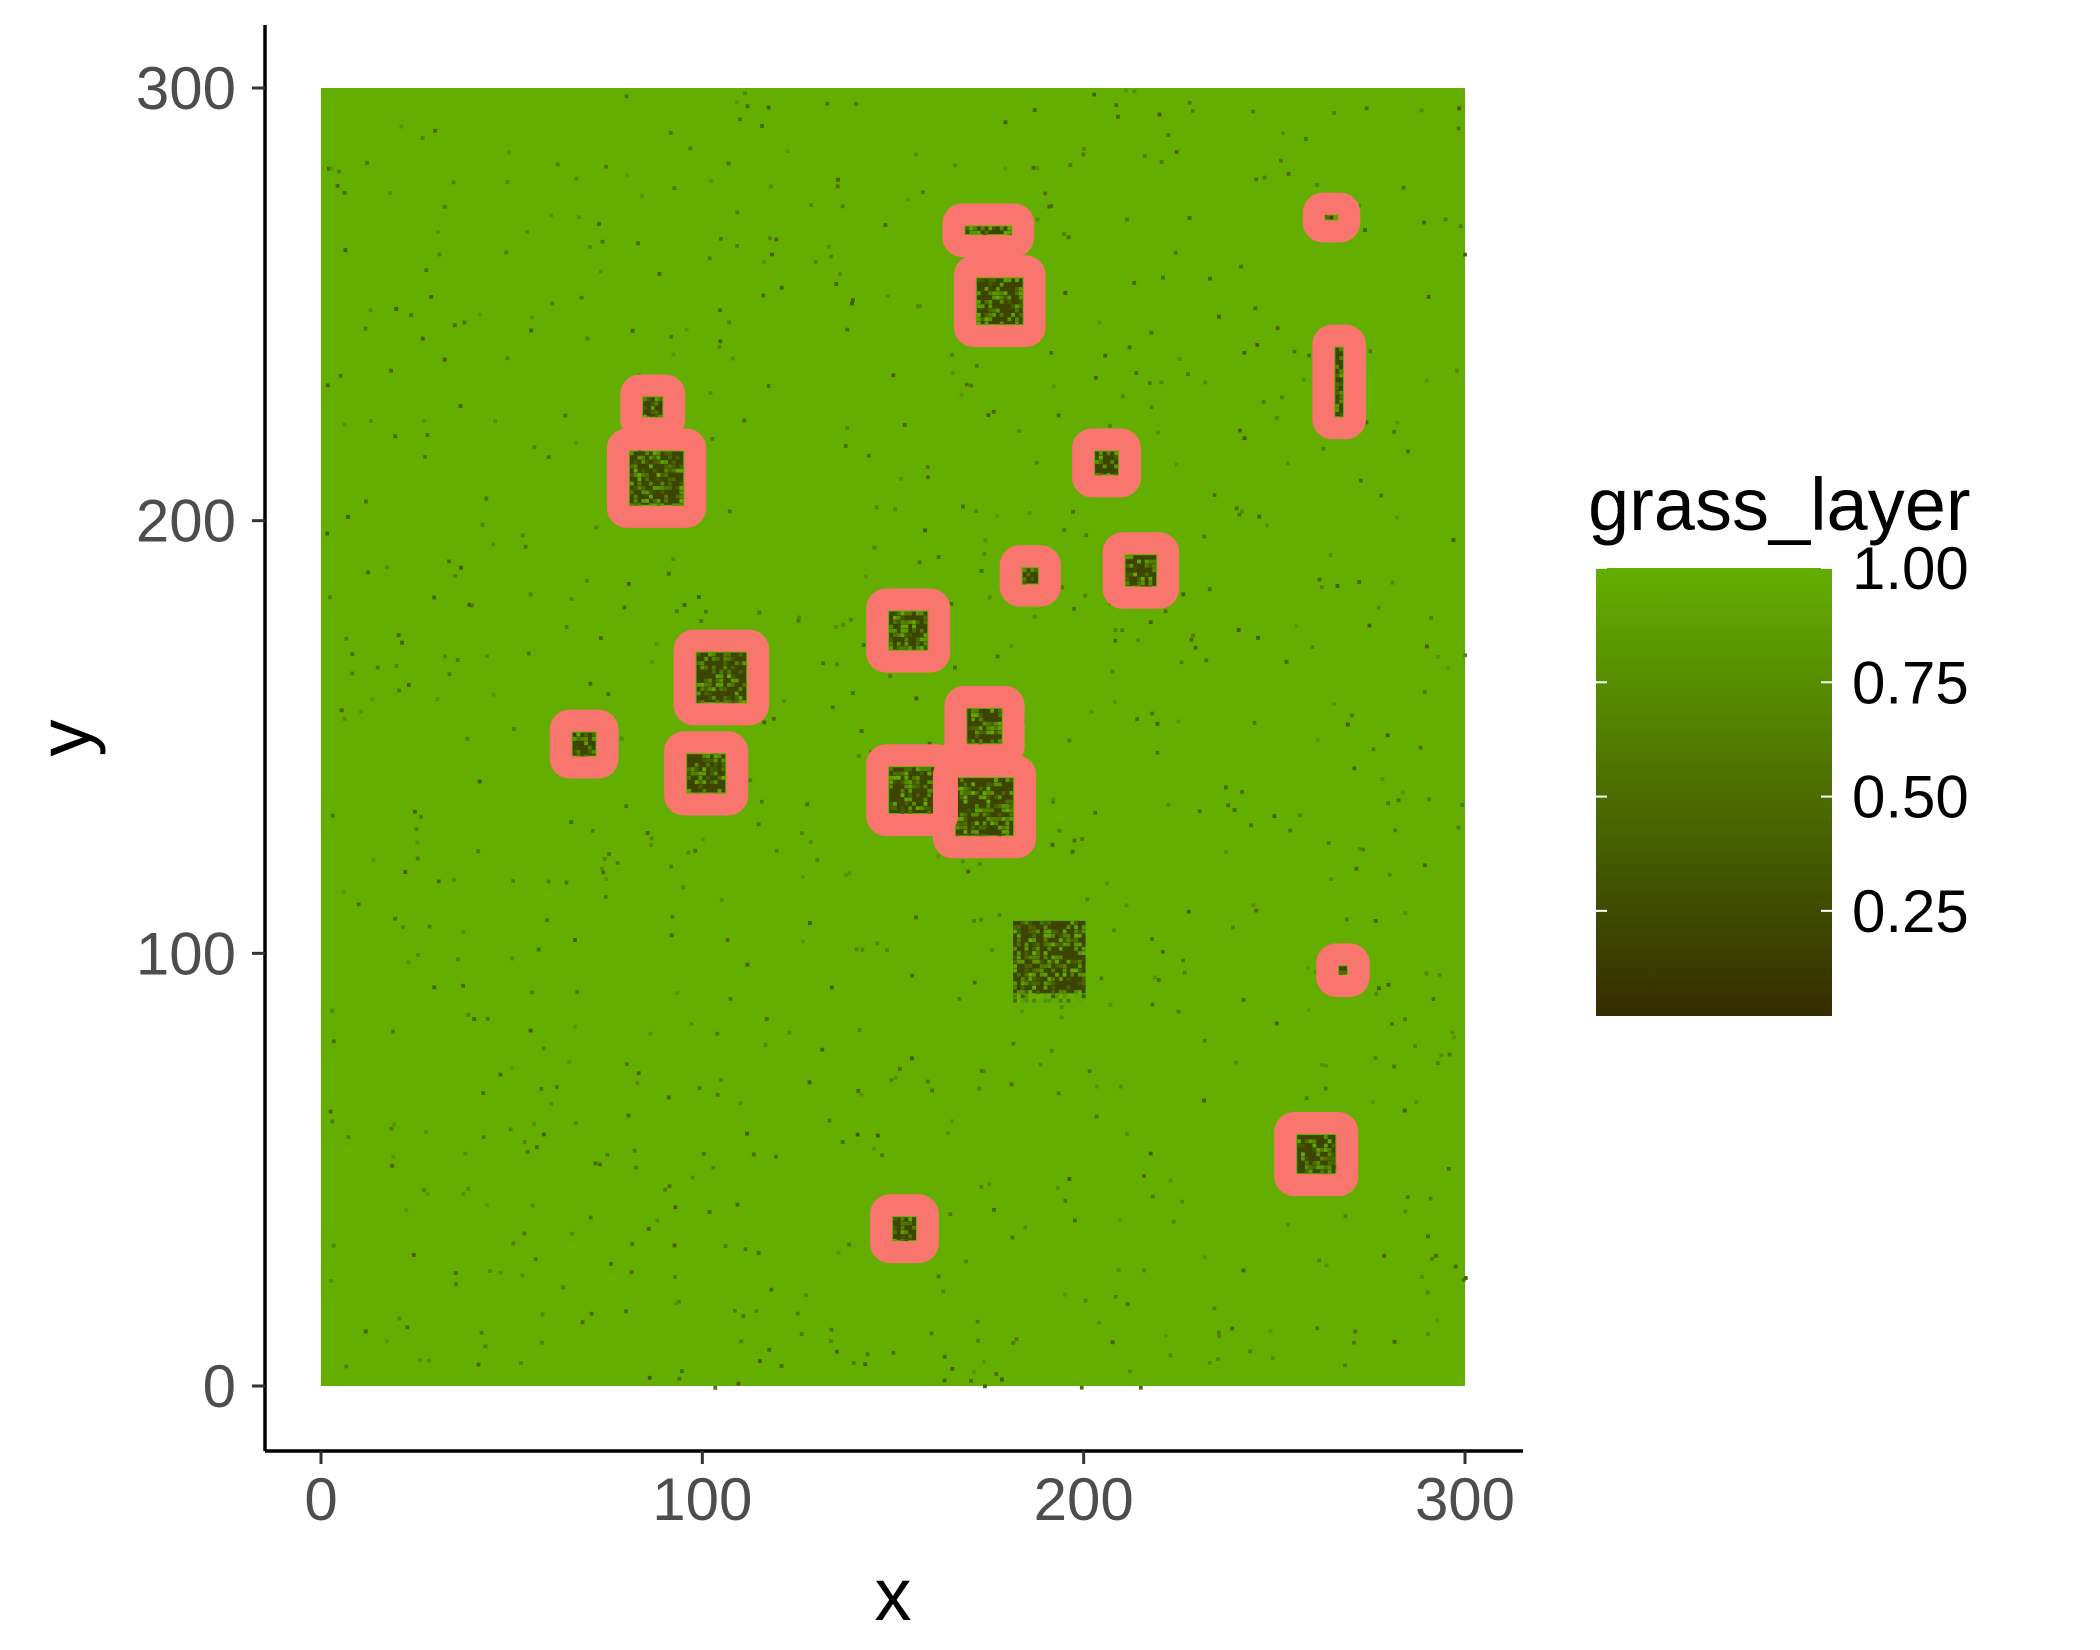 This screenshot has width=2100, height=1650. I want to click on legend-colorbar, so click(1714, 792).